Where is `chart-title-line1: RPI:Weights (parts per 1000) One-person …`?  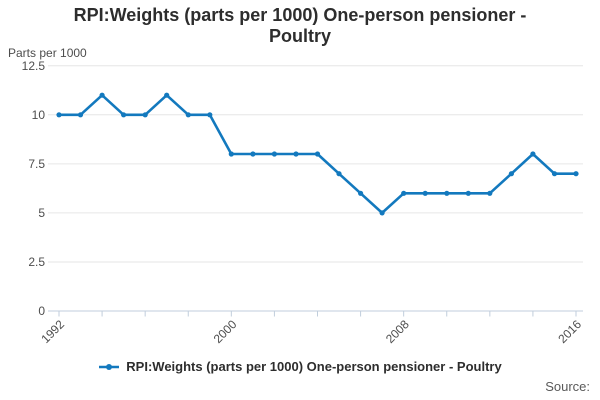
chart-title-line1: RPI:Weights (parts per 1000) One-person … is located at coordinates (300, 15).